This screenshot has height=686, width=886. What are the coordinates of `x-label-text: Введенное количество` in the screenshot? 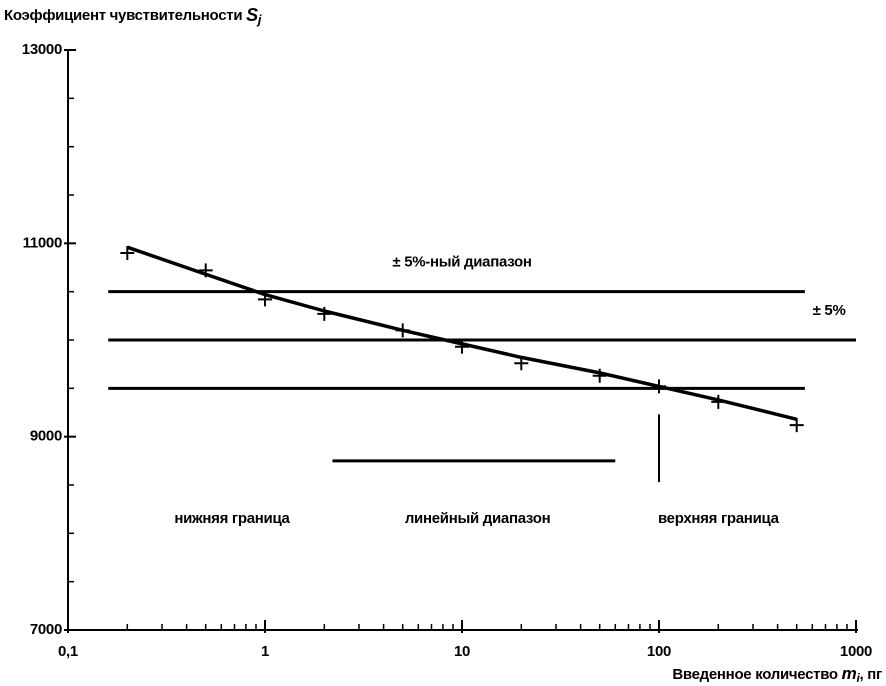 It's located at (755, 674).